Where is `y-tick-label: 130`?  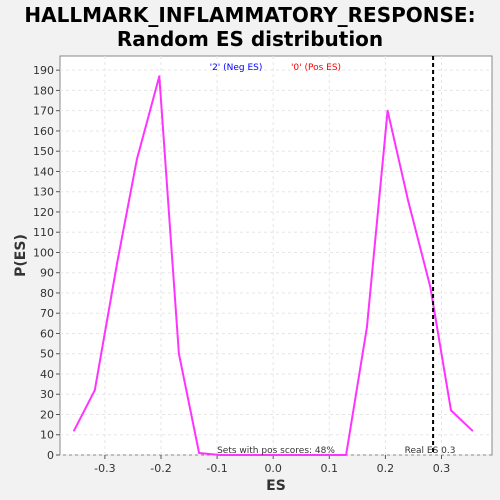 y-tick-label: 130 is located at coordinates (43, 192).